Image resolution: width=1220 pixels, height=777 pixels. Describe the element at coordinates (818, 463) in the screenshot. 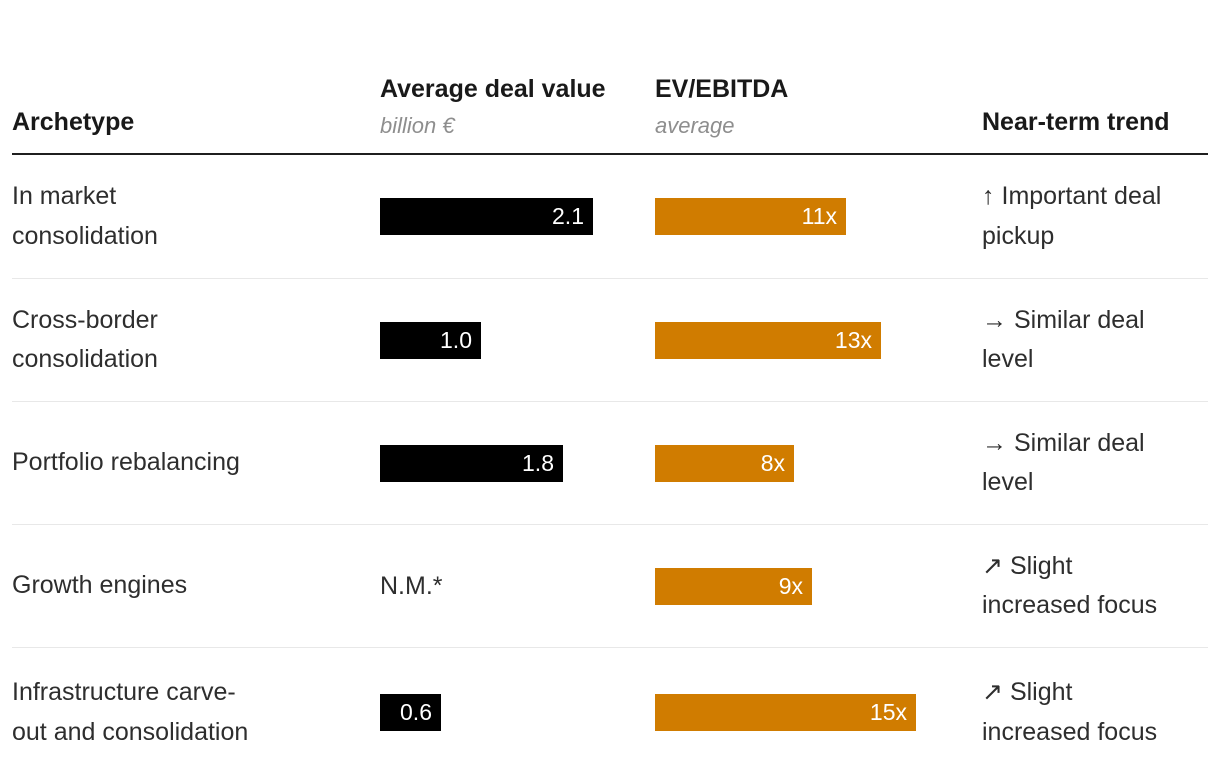

I see `ev-ebitda-cell: 8x` at that location.